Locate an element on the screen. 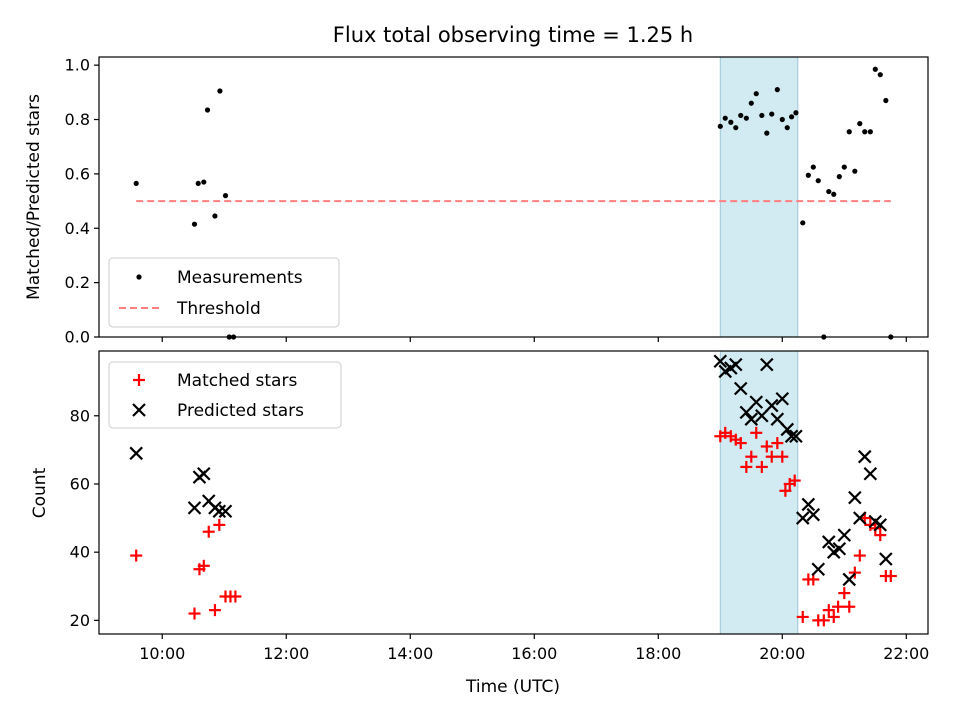 Image resolution: width=960 pixels, height=724 pixels. count-legend: Matched stars Predicted stars is located at coordinates (225, 395).